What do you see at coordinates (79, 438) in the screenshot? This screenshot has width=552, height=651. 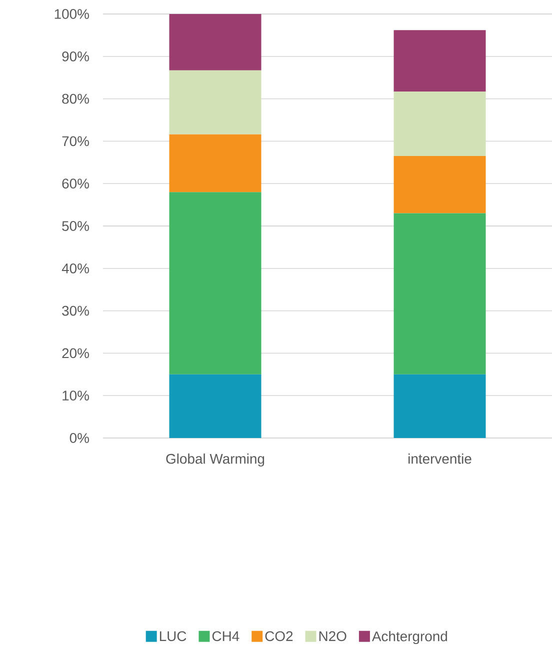 I see `y-tick-label: 0%` at bounding box center [79, 438].